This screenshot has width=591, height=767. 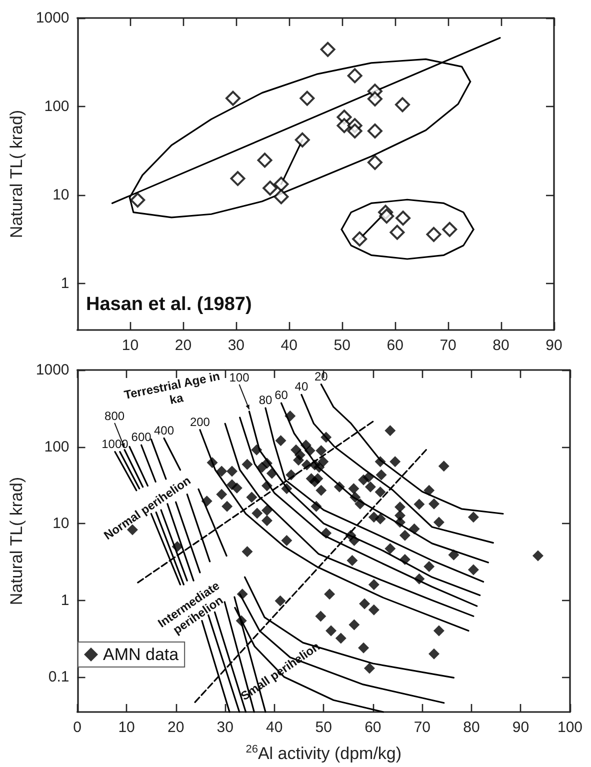 What do you see at coordinates (239, 377) in the screenshot?
I see `annotation: 100` at bounding box center [239, 377].